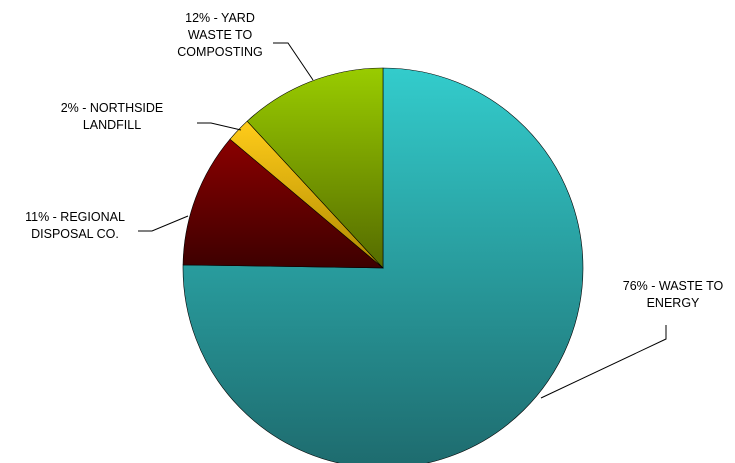 This screenshot has width=735, height=463. What do you see at coordinates (112, 125) in the screenshot?
I see `slice-label-line: LANDFILL` at bounding box center [112, 125].